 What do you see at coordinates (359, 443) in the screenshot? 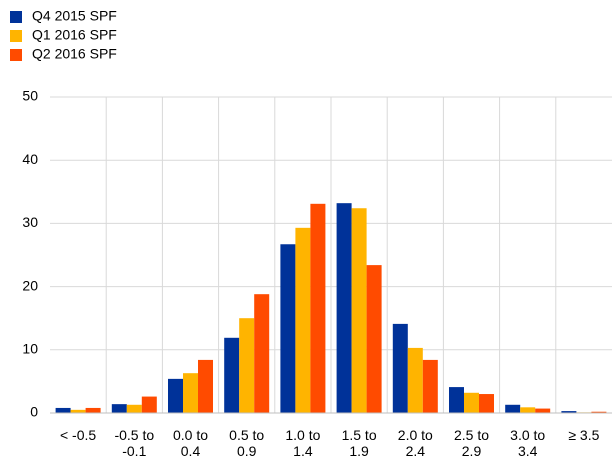
I see `x-tick-label: 1.5 to 1.9` at bounding box center [359, 443].